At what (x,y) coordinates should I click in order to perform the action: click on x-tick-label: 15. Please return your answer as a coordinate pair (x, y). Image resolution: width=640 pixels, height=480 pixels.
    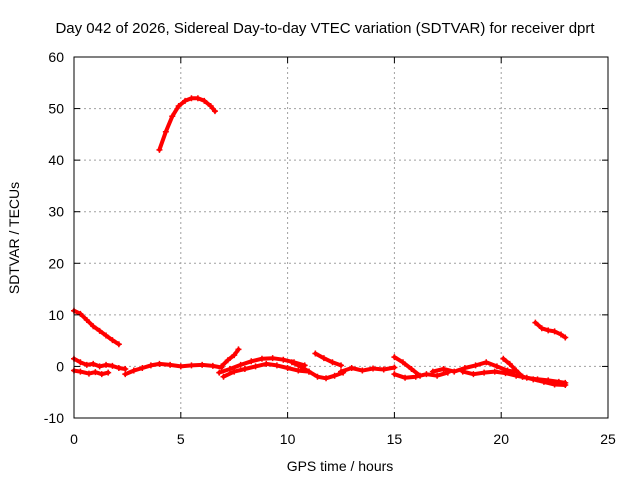
    Looking at the image, I should click on (395, 439).